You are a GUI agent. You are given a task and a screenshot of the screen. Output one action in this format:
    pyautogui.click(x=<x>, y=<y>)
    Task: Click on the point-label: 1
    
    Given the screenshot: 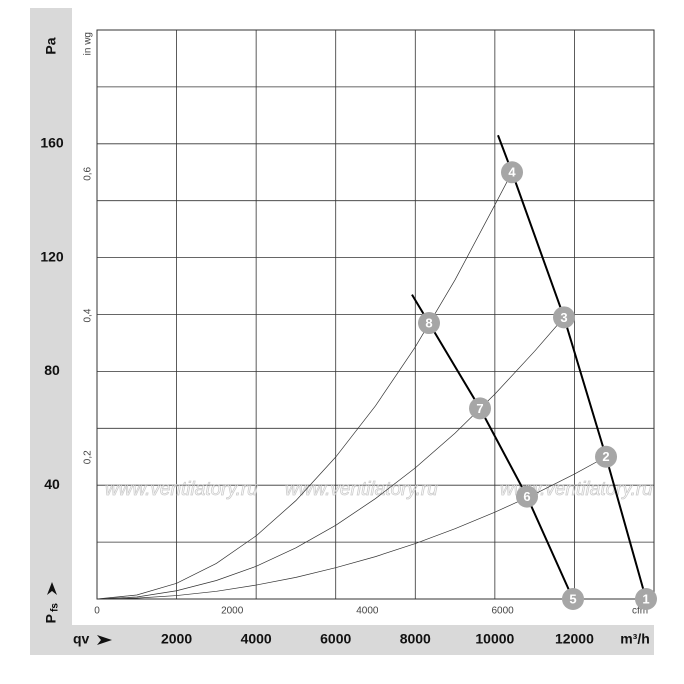 What is the action you would take?
    pyautogui.click(x=645, y=598)
    